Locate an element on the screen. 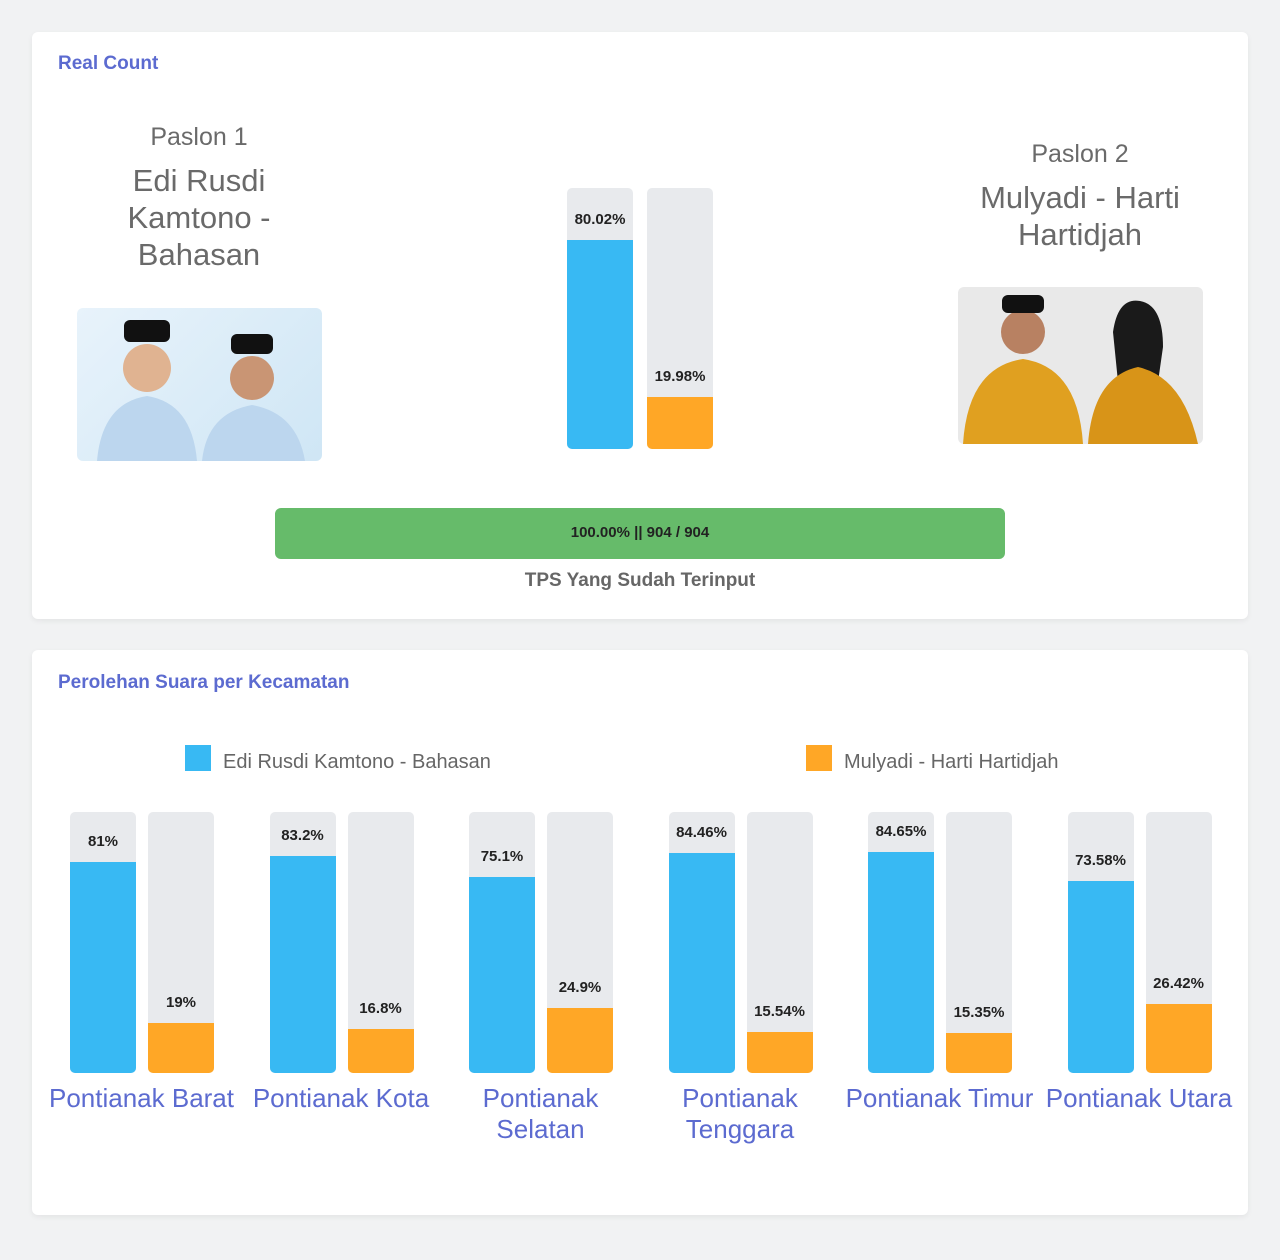 This screenshot has height=1260, width=1280. bar-track: 80.02% is located at coordinates (600, 318).